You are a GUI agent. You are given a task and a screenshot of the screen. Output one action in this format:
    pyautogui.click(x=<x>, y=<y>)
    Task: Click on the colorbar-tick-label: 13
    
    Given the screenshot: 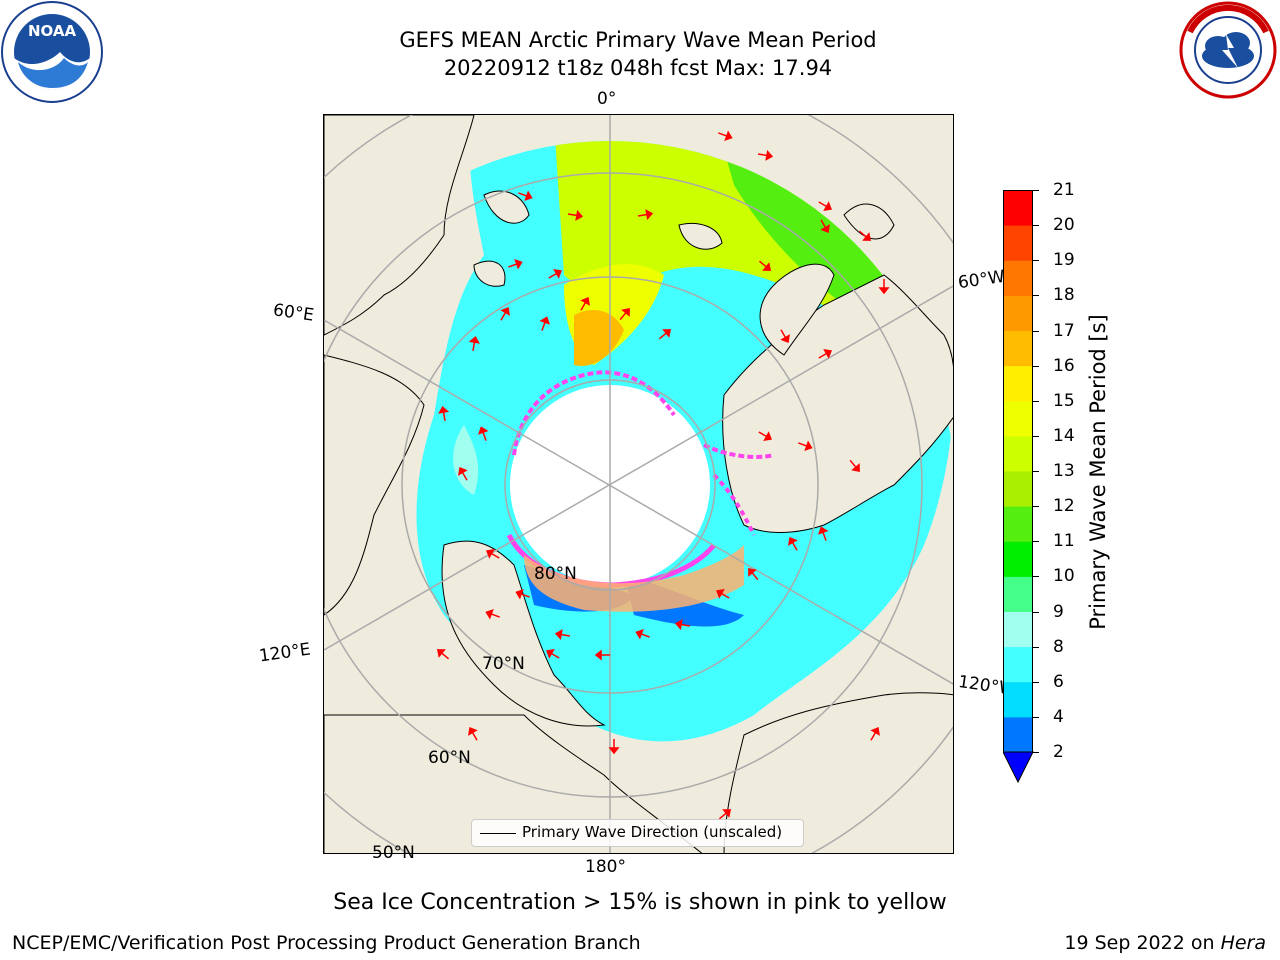 What is the action you would take?
    pyautogui.click(x=1064, y=471)
    